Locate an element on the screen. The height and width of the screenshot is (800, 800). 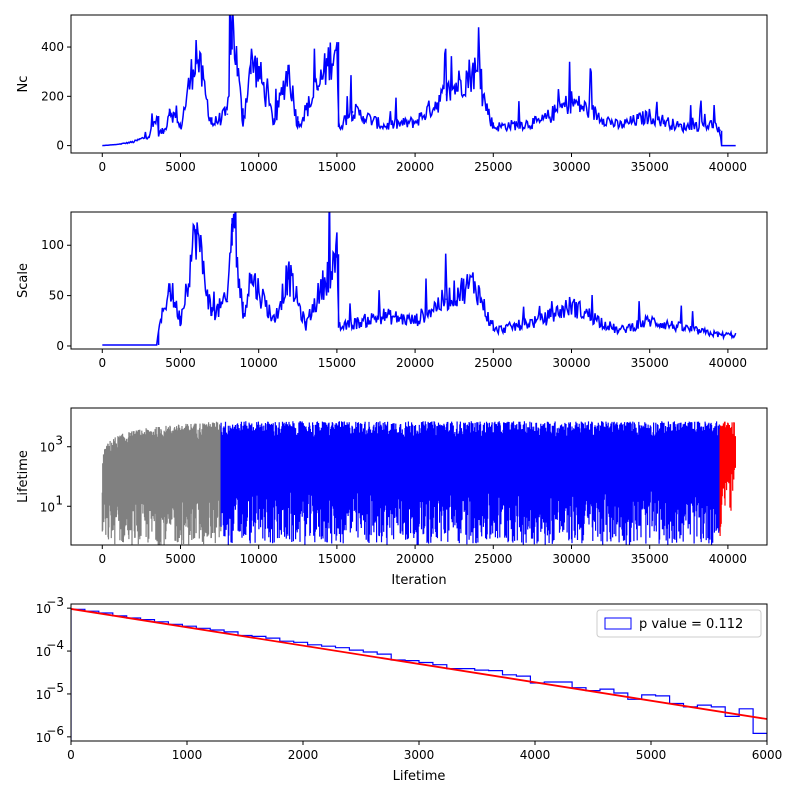
fit-line is located at coordinates (419, 664).